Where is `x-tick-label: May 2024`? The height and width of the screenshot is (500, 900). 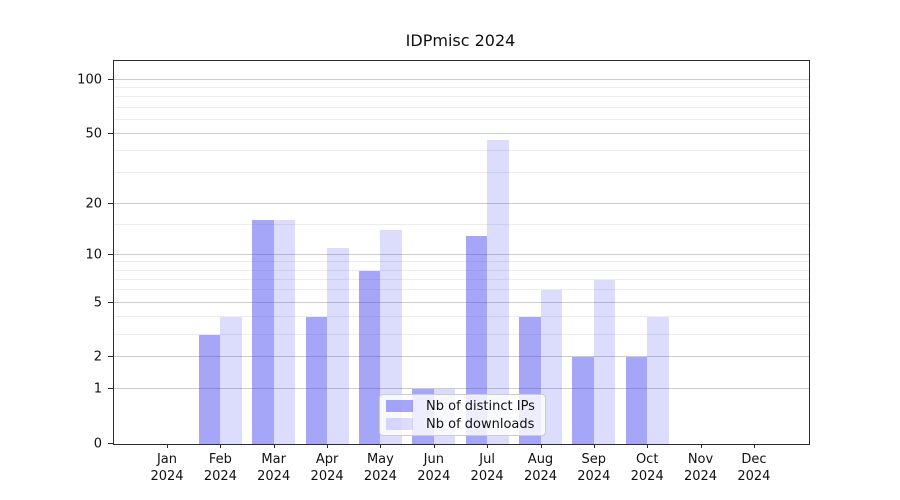
x-tick-label: May 2024 is located at coordinates (380, 468).